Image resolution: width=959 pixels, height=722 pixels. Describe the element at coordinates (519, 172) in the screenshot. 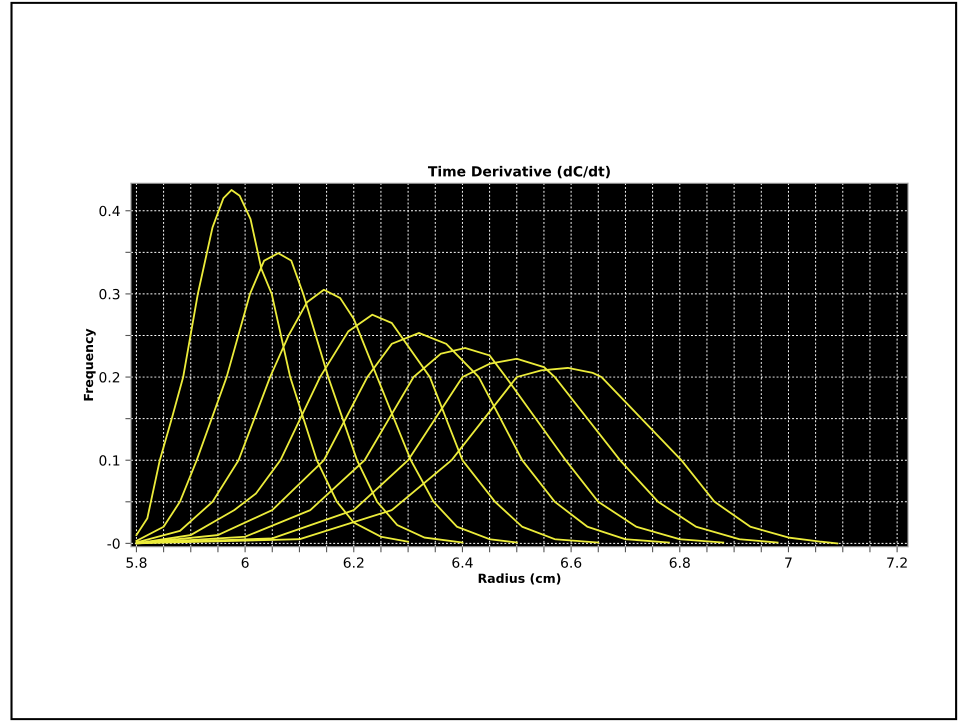

I see `chart-title: Time Derivative (dC/dt)` at that location.